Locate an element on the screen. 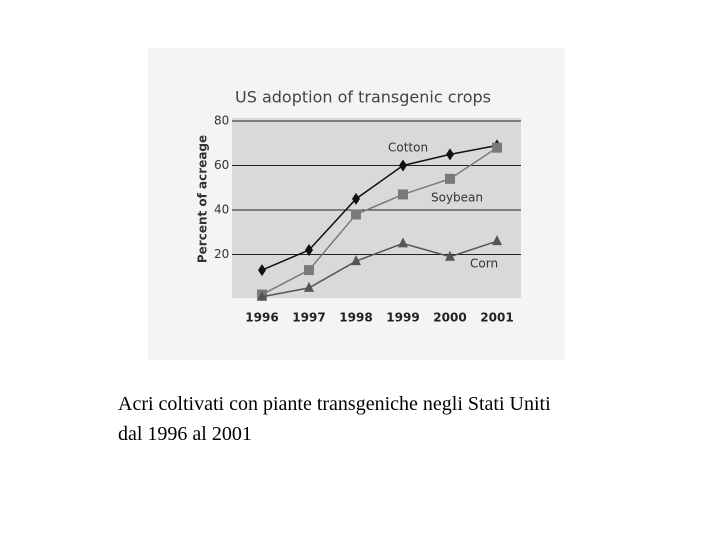 Image resolution: width=720 pixels, height=540 pixels. caption-line: dal 1996 al 2001 is located at coordinates (185, 434).